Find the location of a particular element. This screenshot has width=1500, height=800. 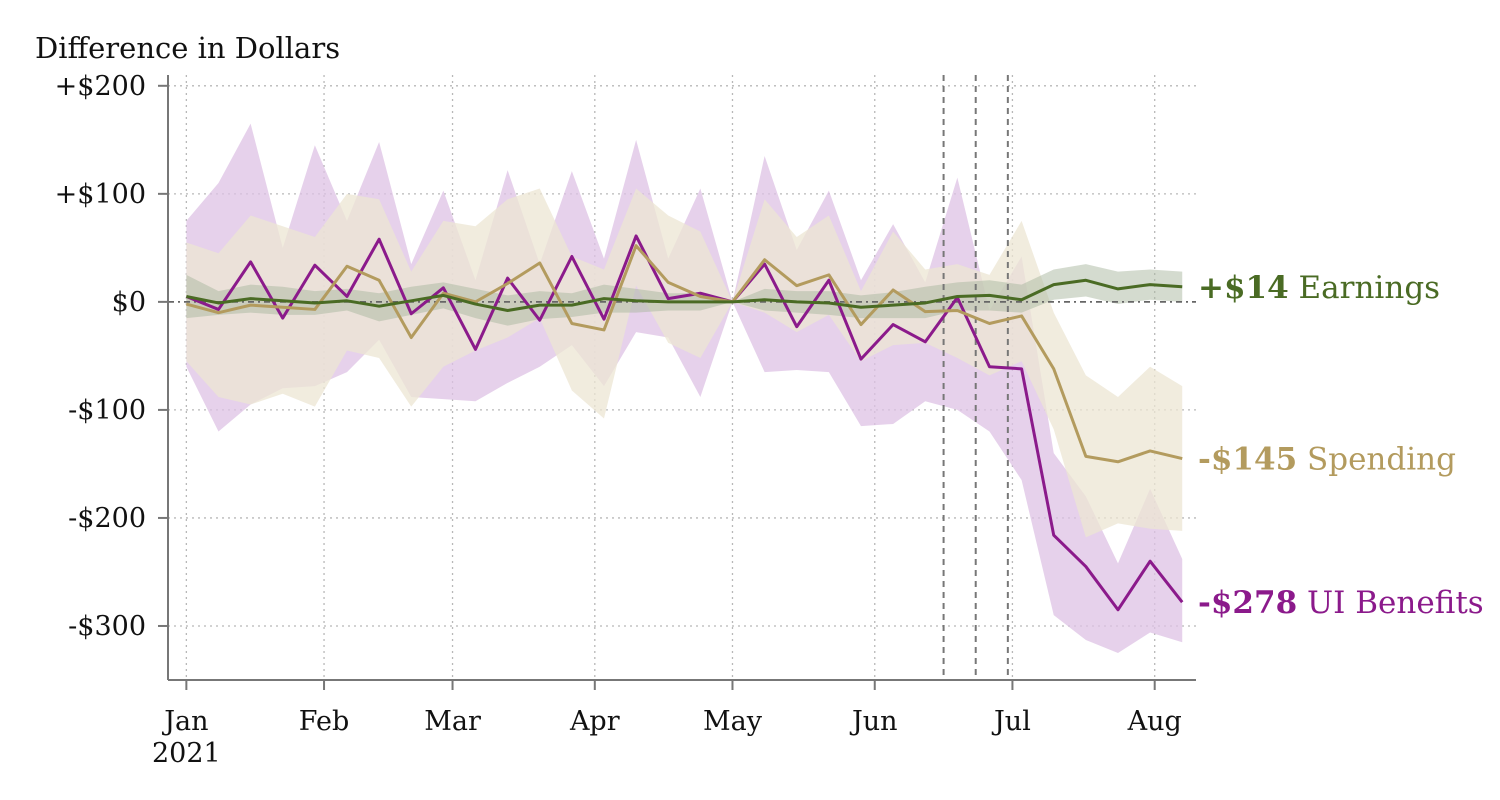

x-tick-label: Jan is located at coordinates (184, 721).